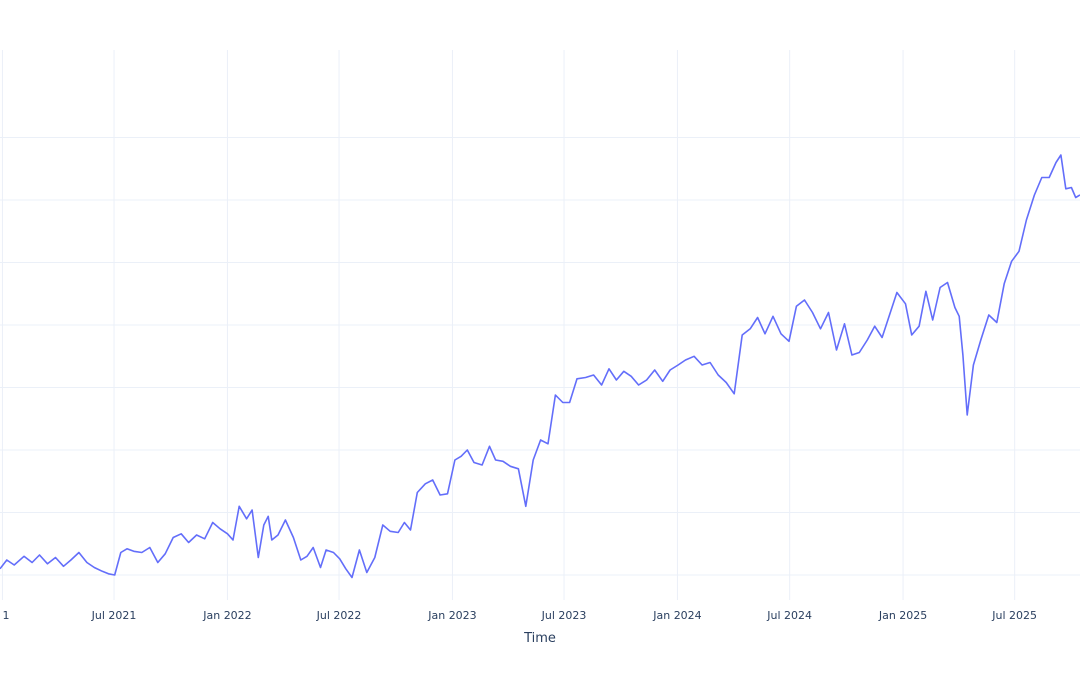  Describe the element at coordinates (114, 615) in the screenshot. I see `x-tick-label: Jul 2021` at that location.